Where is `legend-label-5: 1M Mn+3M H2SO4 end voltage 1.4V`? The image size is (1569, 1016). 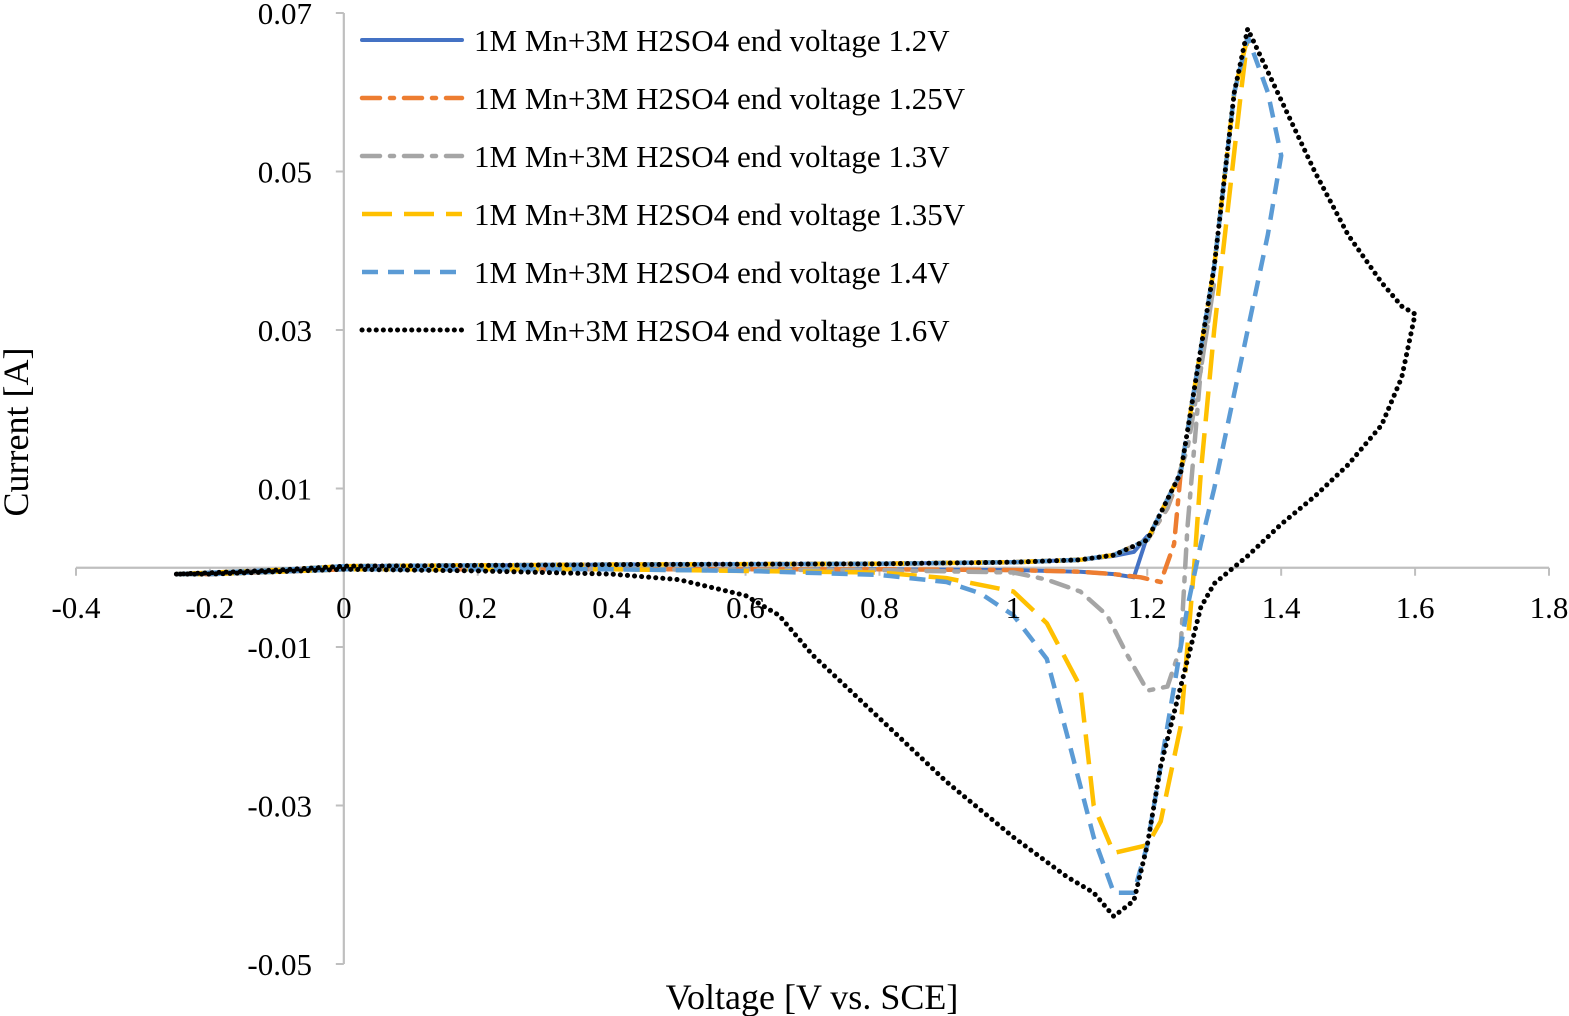
legend-label-5: 1M Mn+3M H2SO4 end voltage 1.4V is located at coordinates (712, 272).